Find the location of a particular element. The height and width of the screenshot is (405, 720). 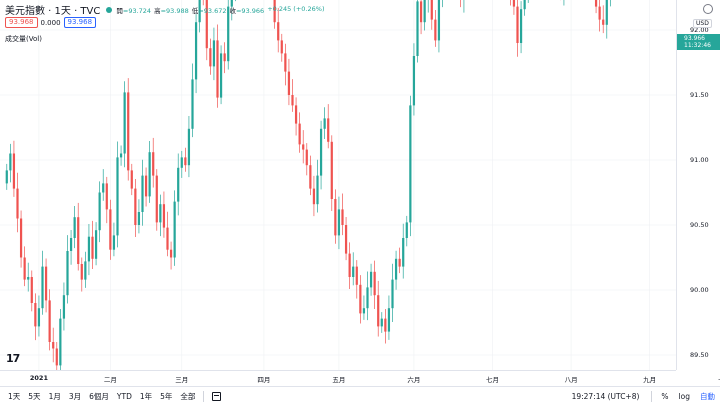

auto-scale-toggle: 自動 is located at coordinates (707, 396).